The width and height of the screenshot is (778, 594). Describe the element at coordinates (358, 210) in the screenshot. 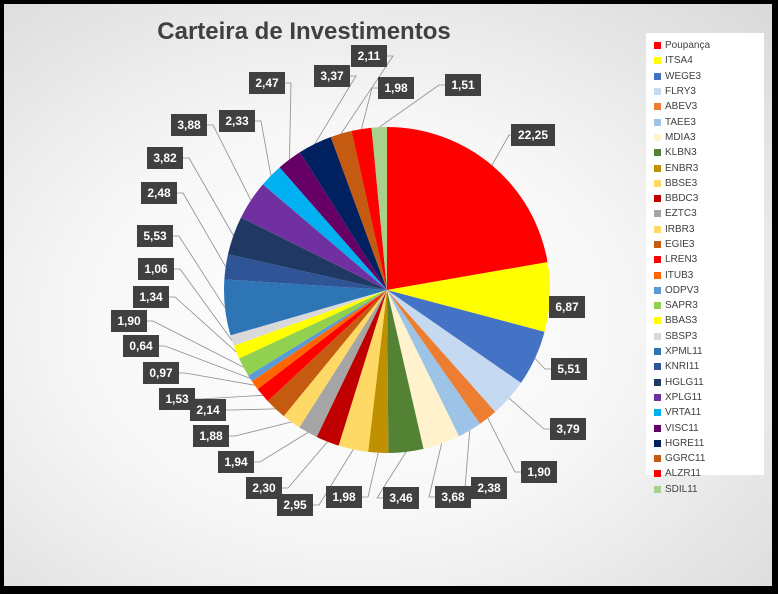

I see `pie-slice-ggrc11` at that location.